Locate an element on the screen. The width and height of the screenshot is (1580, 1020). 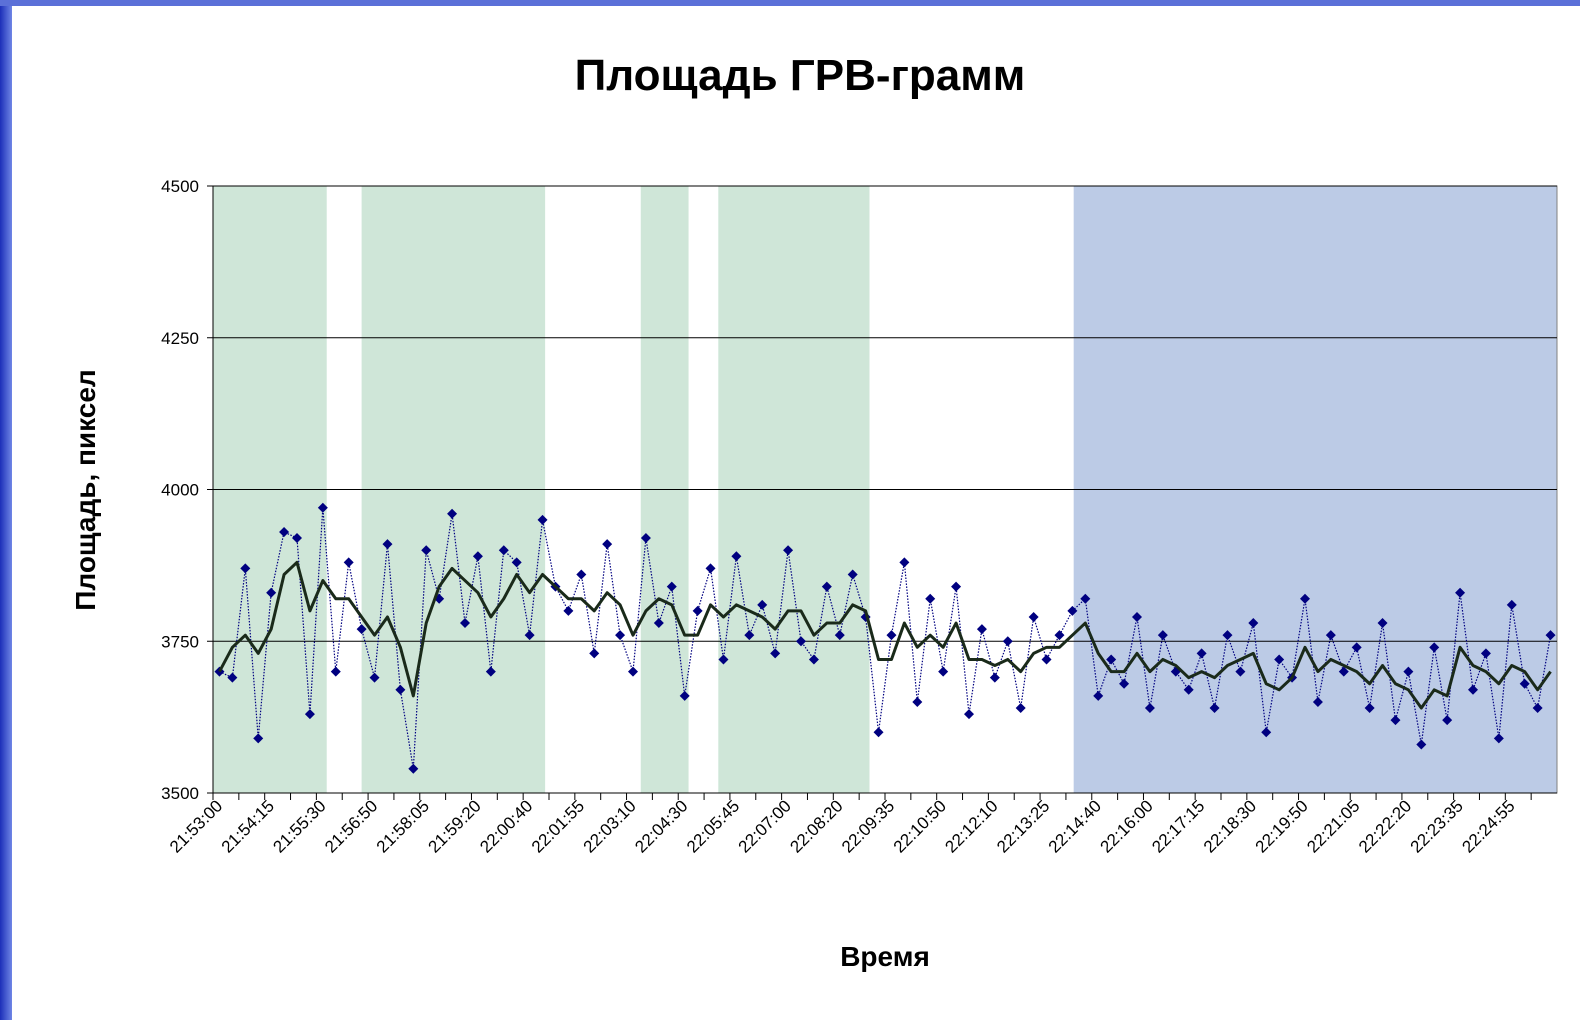
y-tick-label: 3750 is located at coordinates (180, 641).